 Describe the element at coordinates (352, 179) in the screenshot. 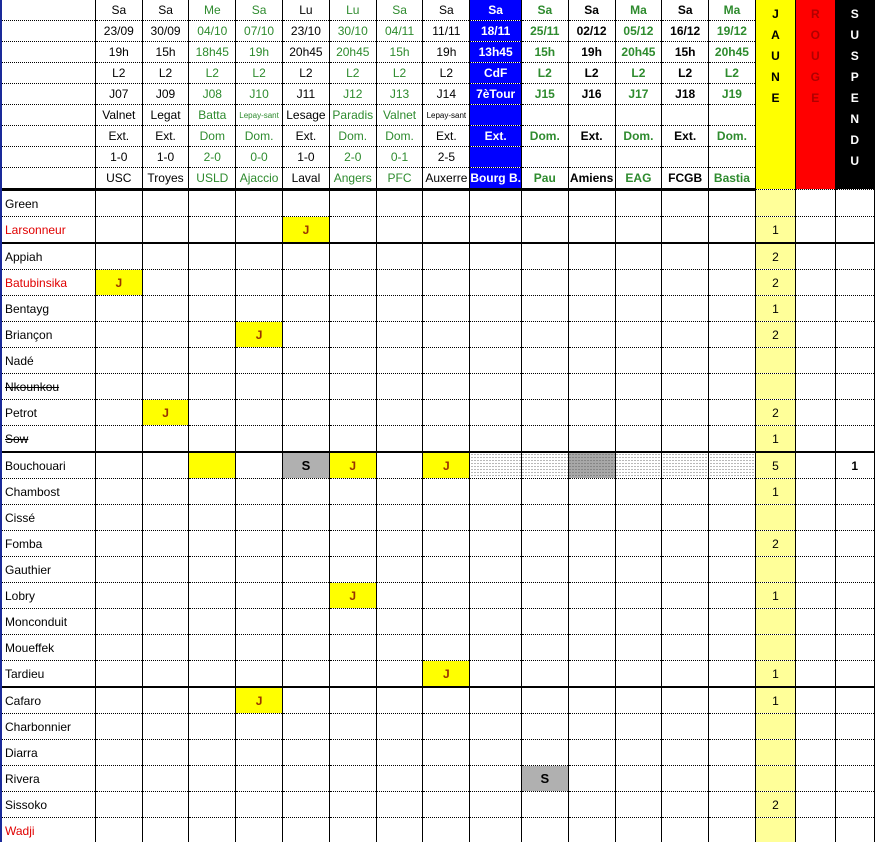

I see `match-opponent: Angers` at that location.